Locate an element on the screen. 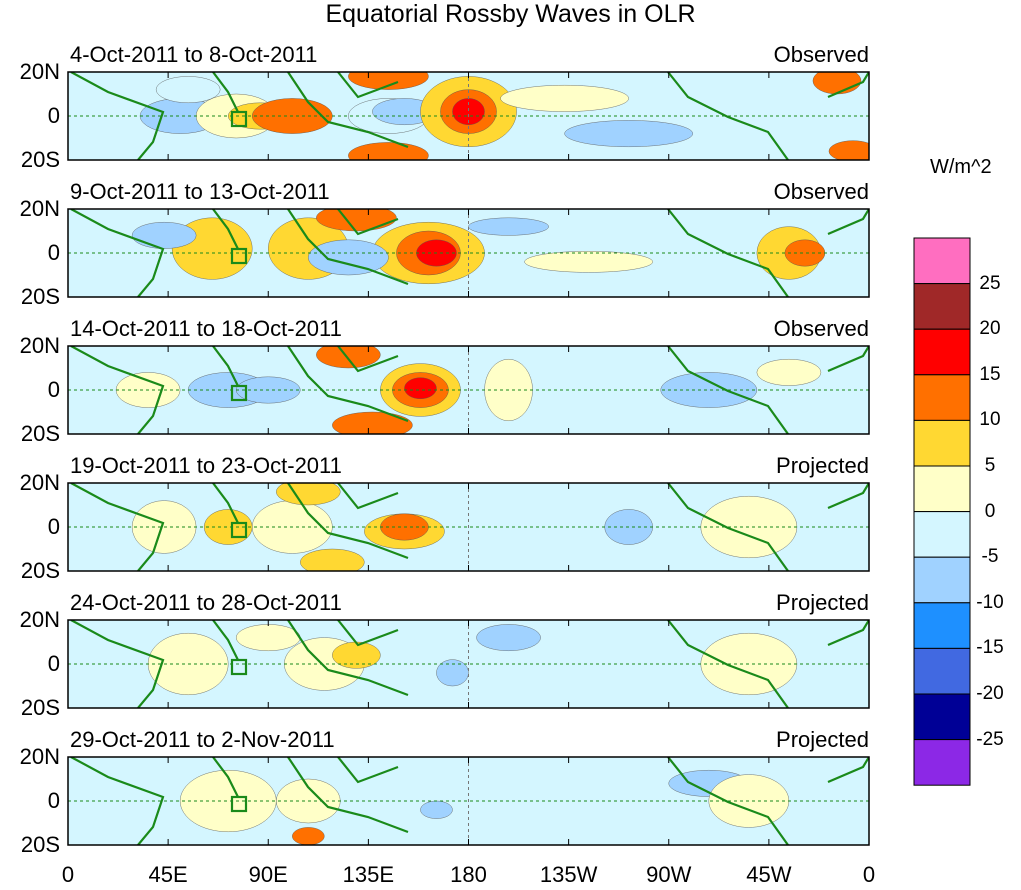 The image size is (1021, 890). colorbar-label: -15 is located at coordinates (990, 648).